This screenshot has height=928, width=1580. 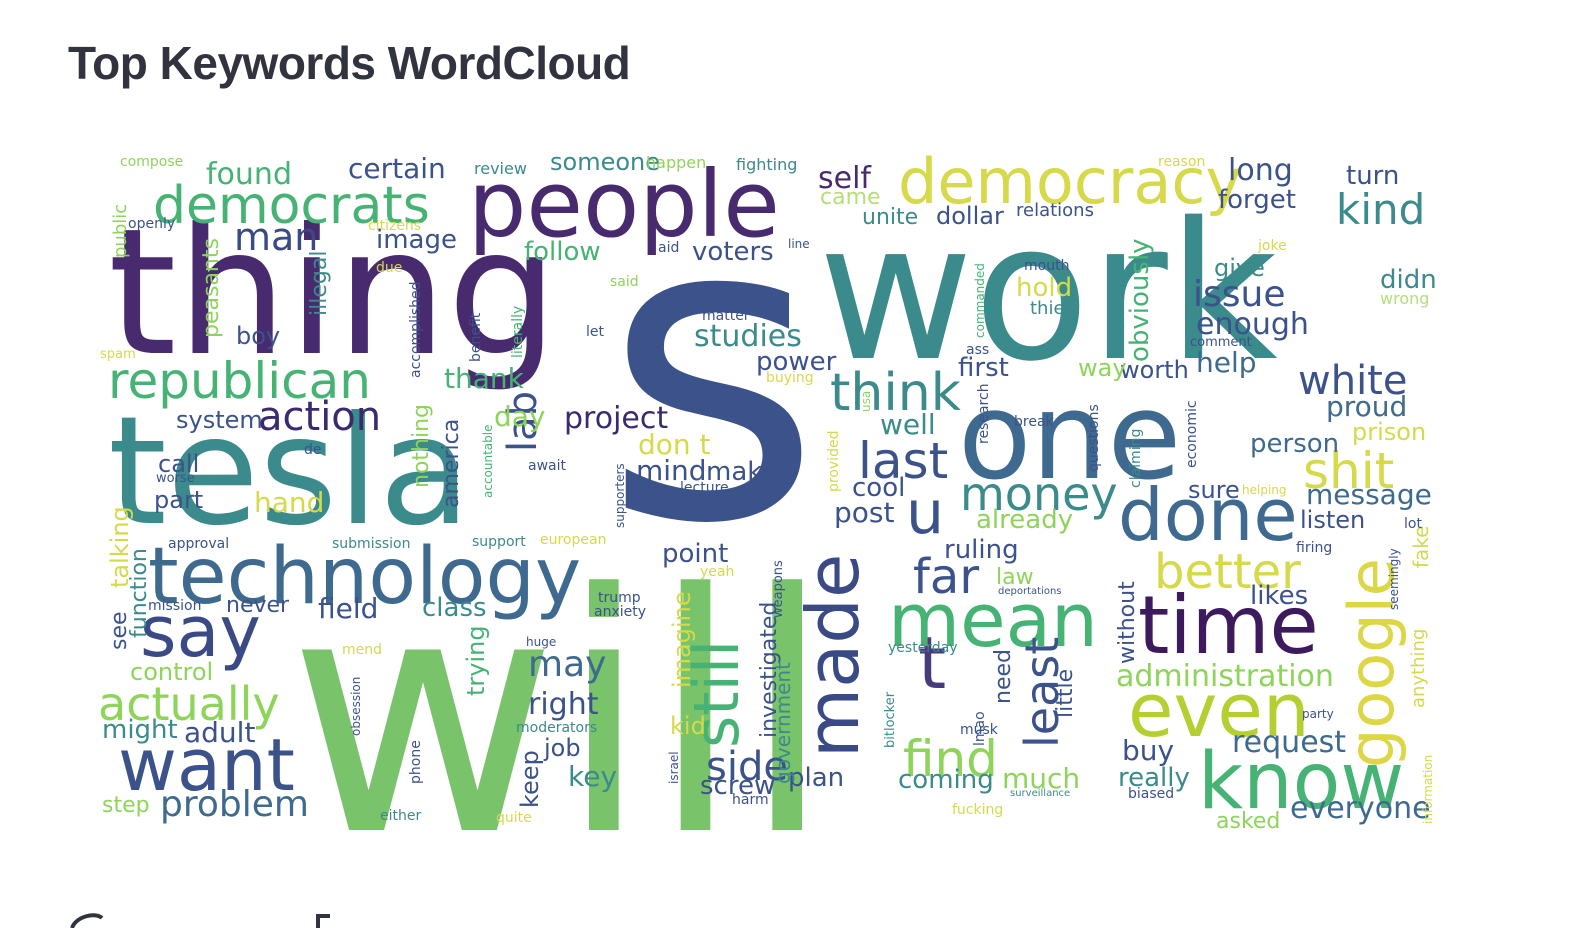 I want to click on word-administration: administration, so click(x=1225, y=676).